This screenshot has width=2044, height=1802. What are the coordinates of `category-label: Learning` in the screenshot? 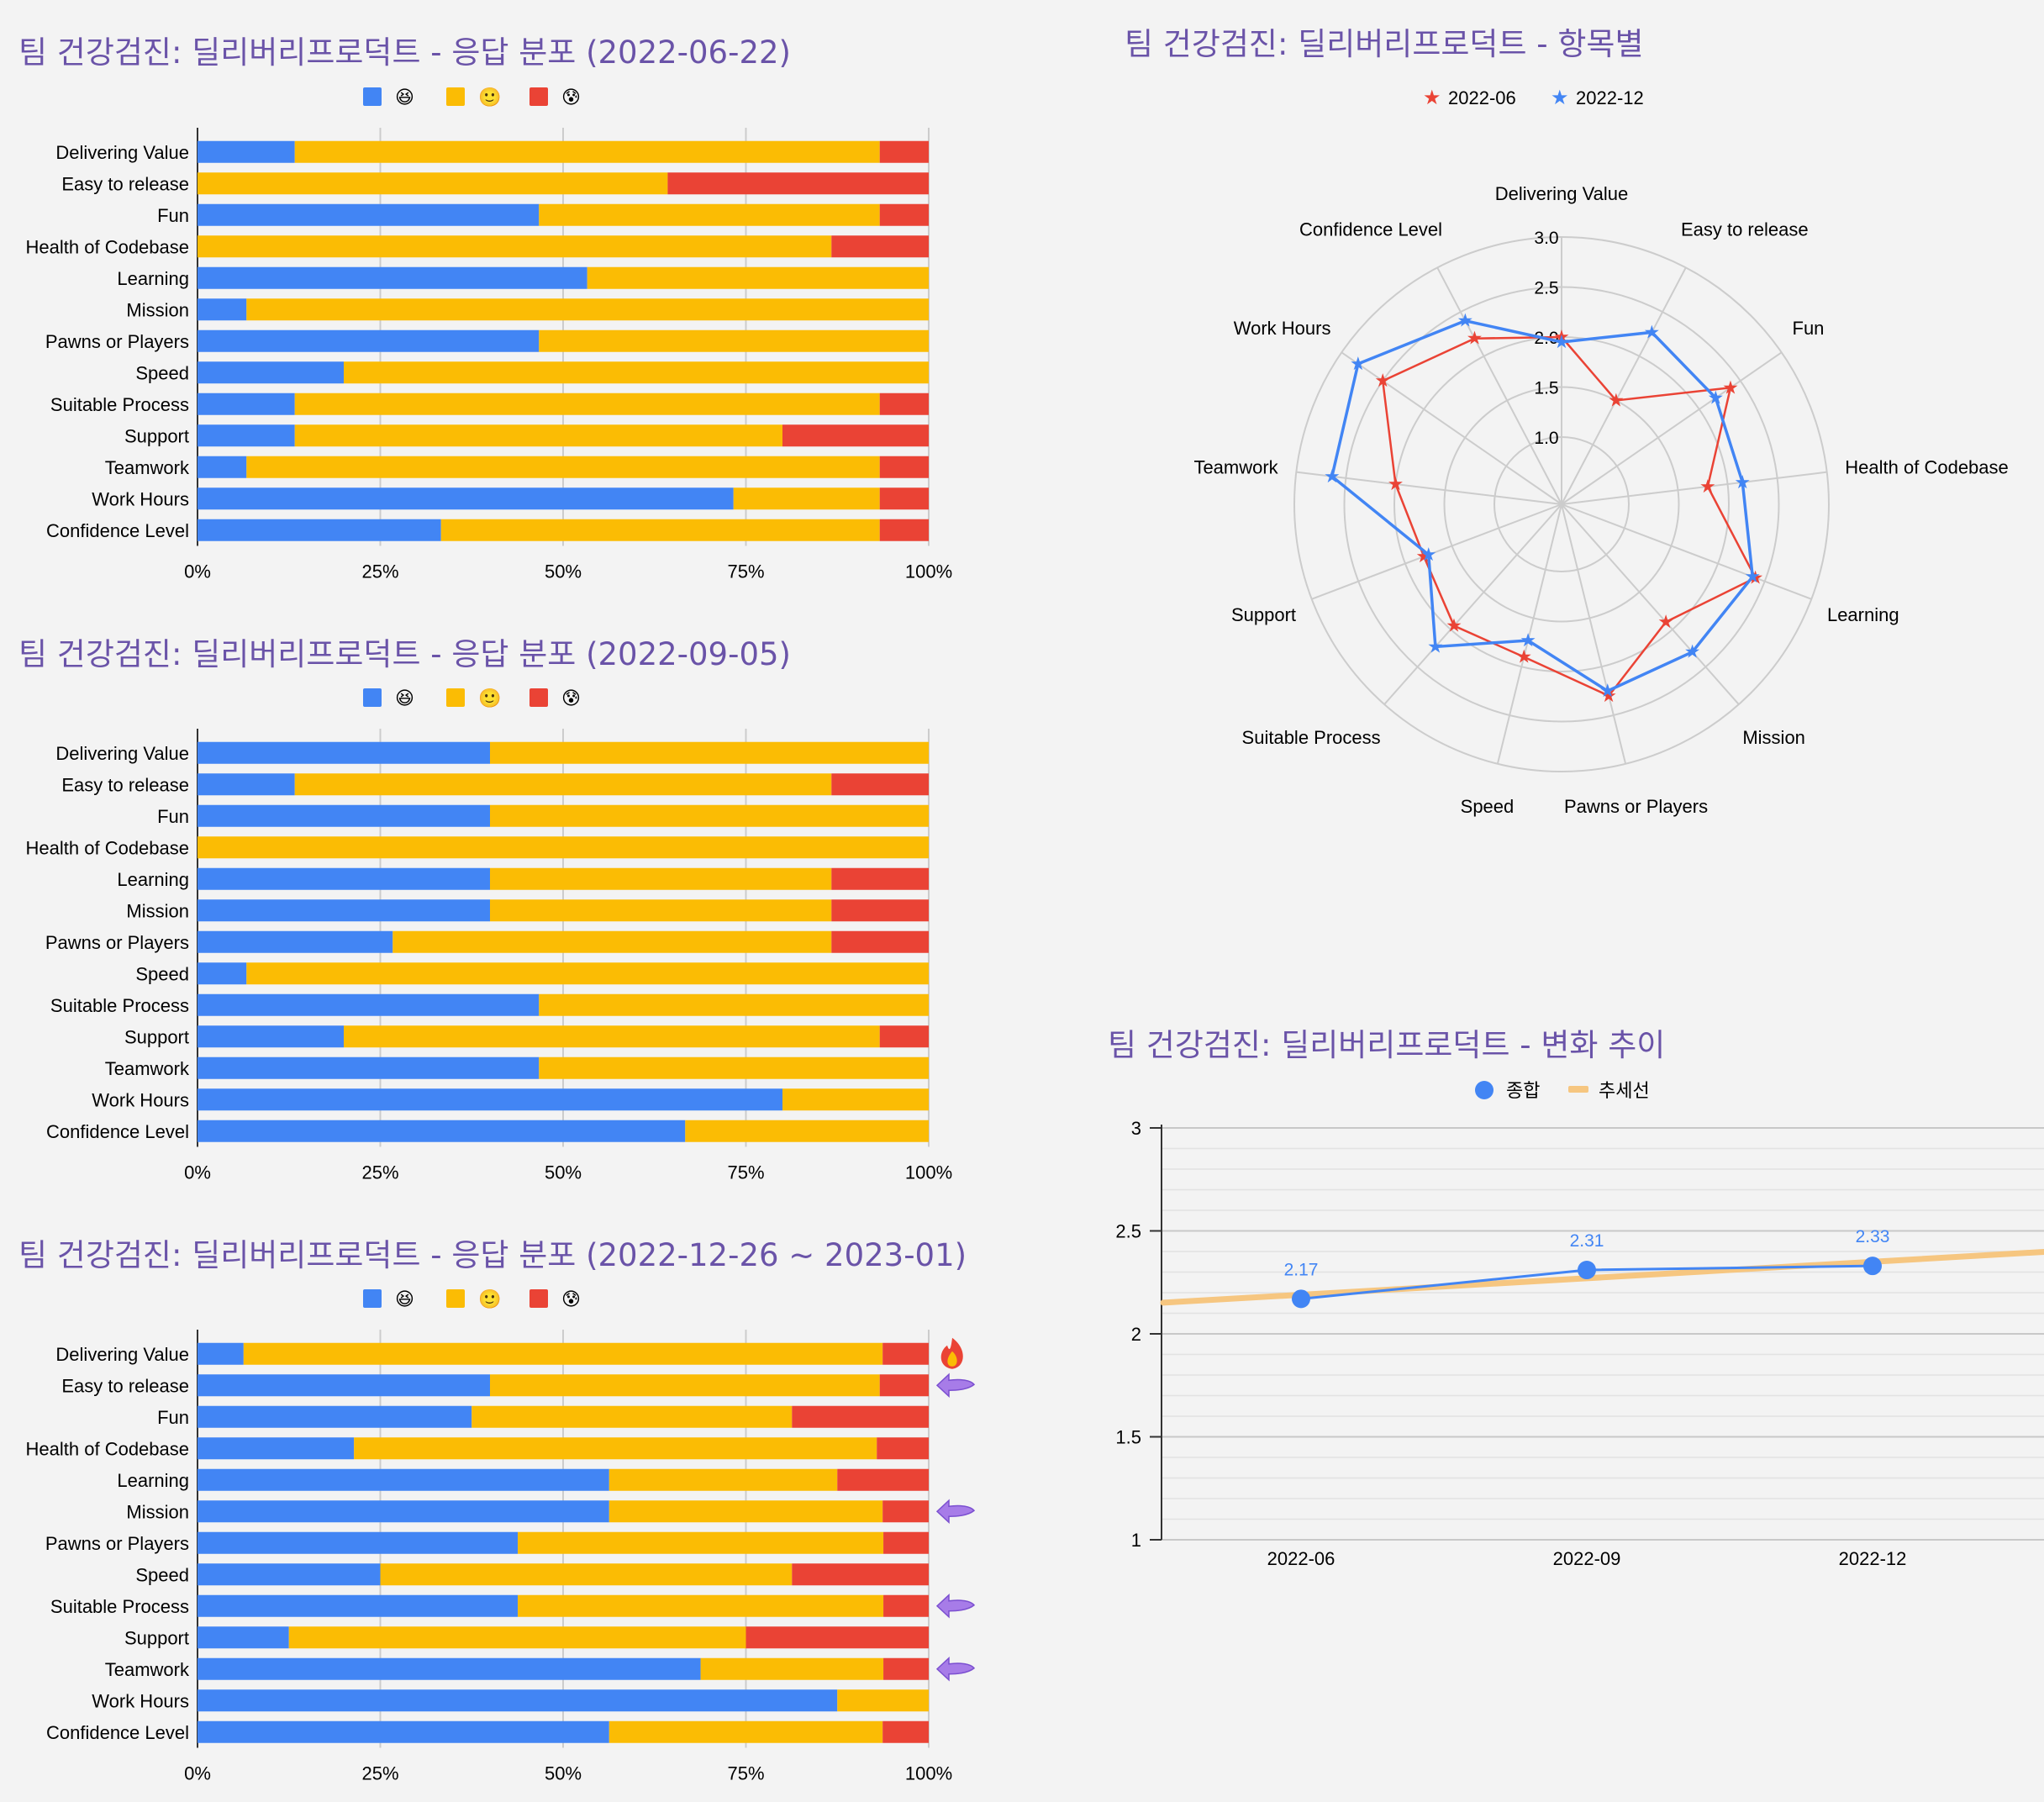 It's located at (1863, 615).